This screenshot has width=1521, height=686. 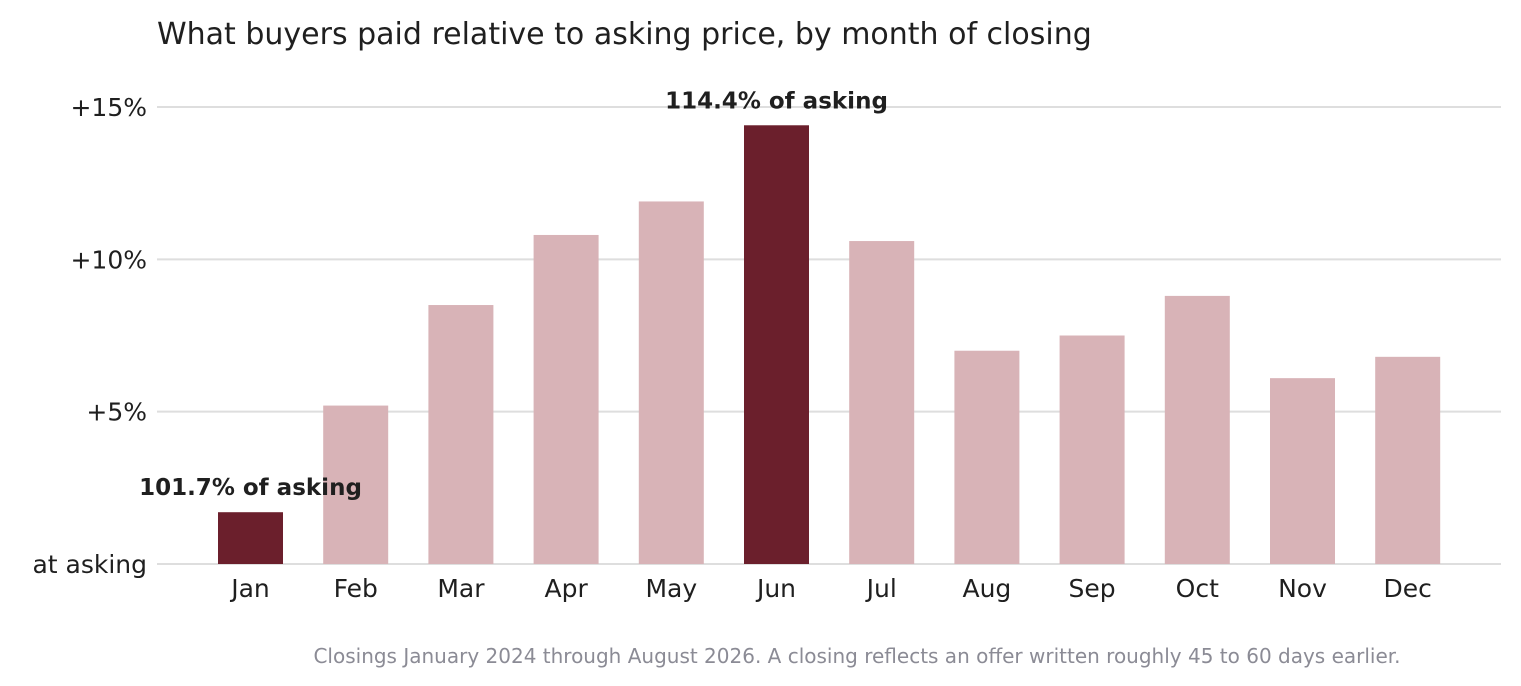 What do you see at coordinates (882, 402) in the screenshot?
I see `bar-jul` at bounding box center [882, 402].